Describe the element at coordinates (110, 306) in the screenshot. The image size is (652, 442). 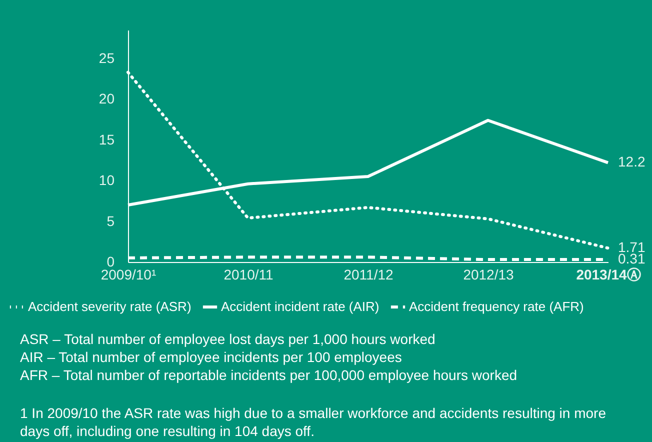
I see `legend-label: Accident severity rate (ASR)` at that location.